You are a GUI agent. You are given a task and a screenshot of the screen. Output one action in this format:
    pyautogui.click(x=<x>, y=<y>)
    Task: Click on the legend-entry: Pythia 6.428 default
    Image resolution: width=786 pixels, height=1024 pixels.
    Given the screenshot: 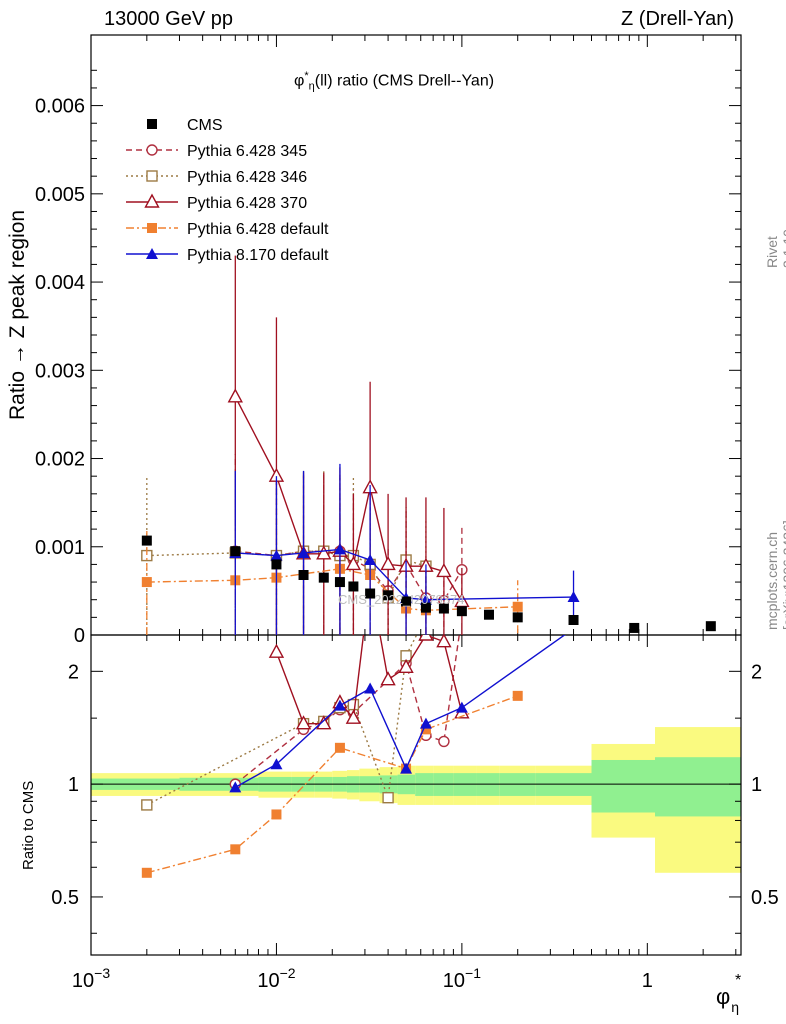 What is the action you would take?
    pyautogui.click(x=227, y=229)
    